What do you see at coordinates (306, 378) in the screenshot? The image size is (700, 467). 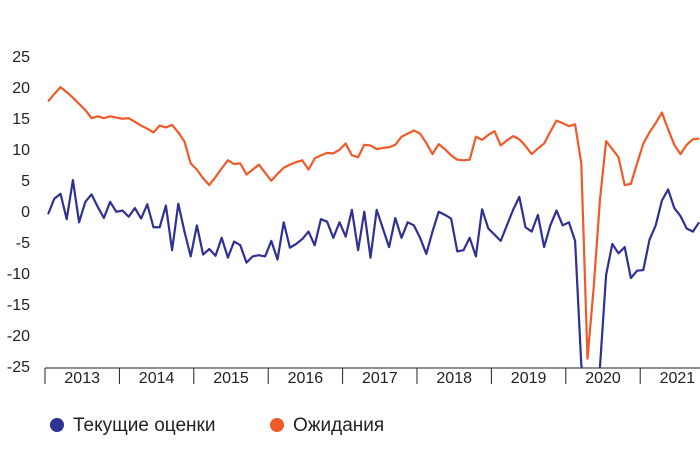 I see `x-tick-label: 2016` at bounding box center [306, 378].